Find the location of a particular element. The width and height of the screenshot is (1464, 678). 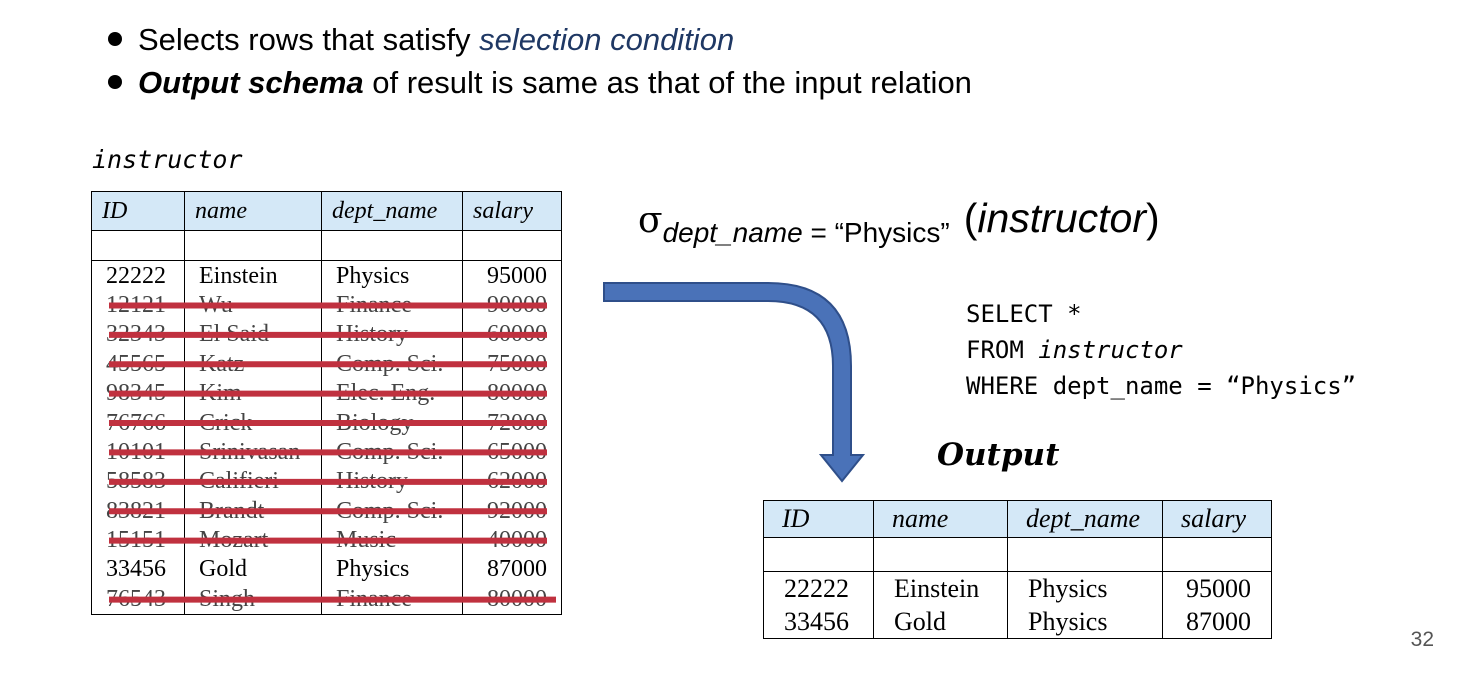

page-number: 32 is located at coordinates (1422, 639).